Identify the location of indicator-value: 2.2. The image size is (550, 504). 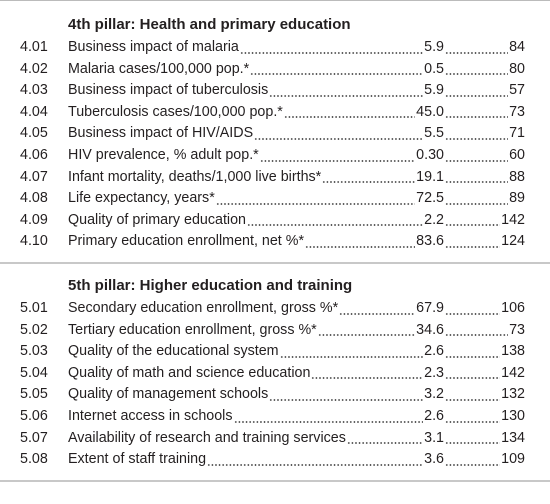
(434, 219).